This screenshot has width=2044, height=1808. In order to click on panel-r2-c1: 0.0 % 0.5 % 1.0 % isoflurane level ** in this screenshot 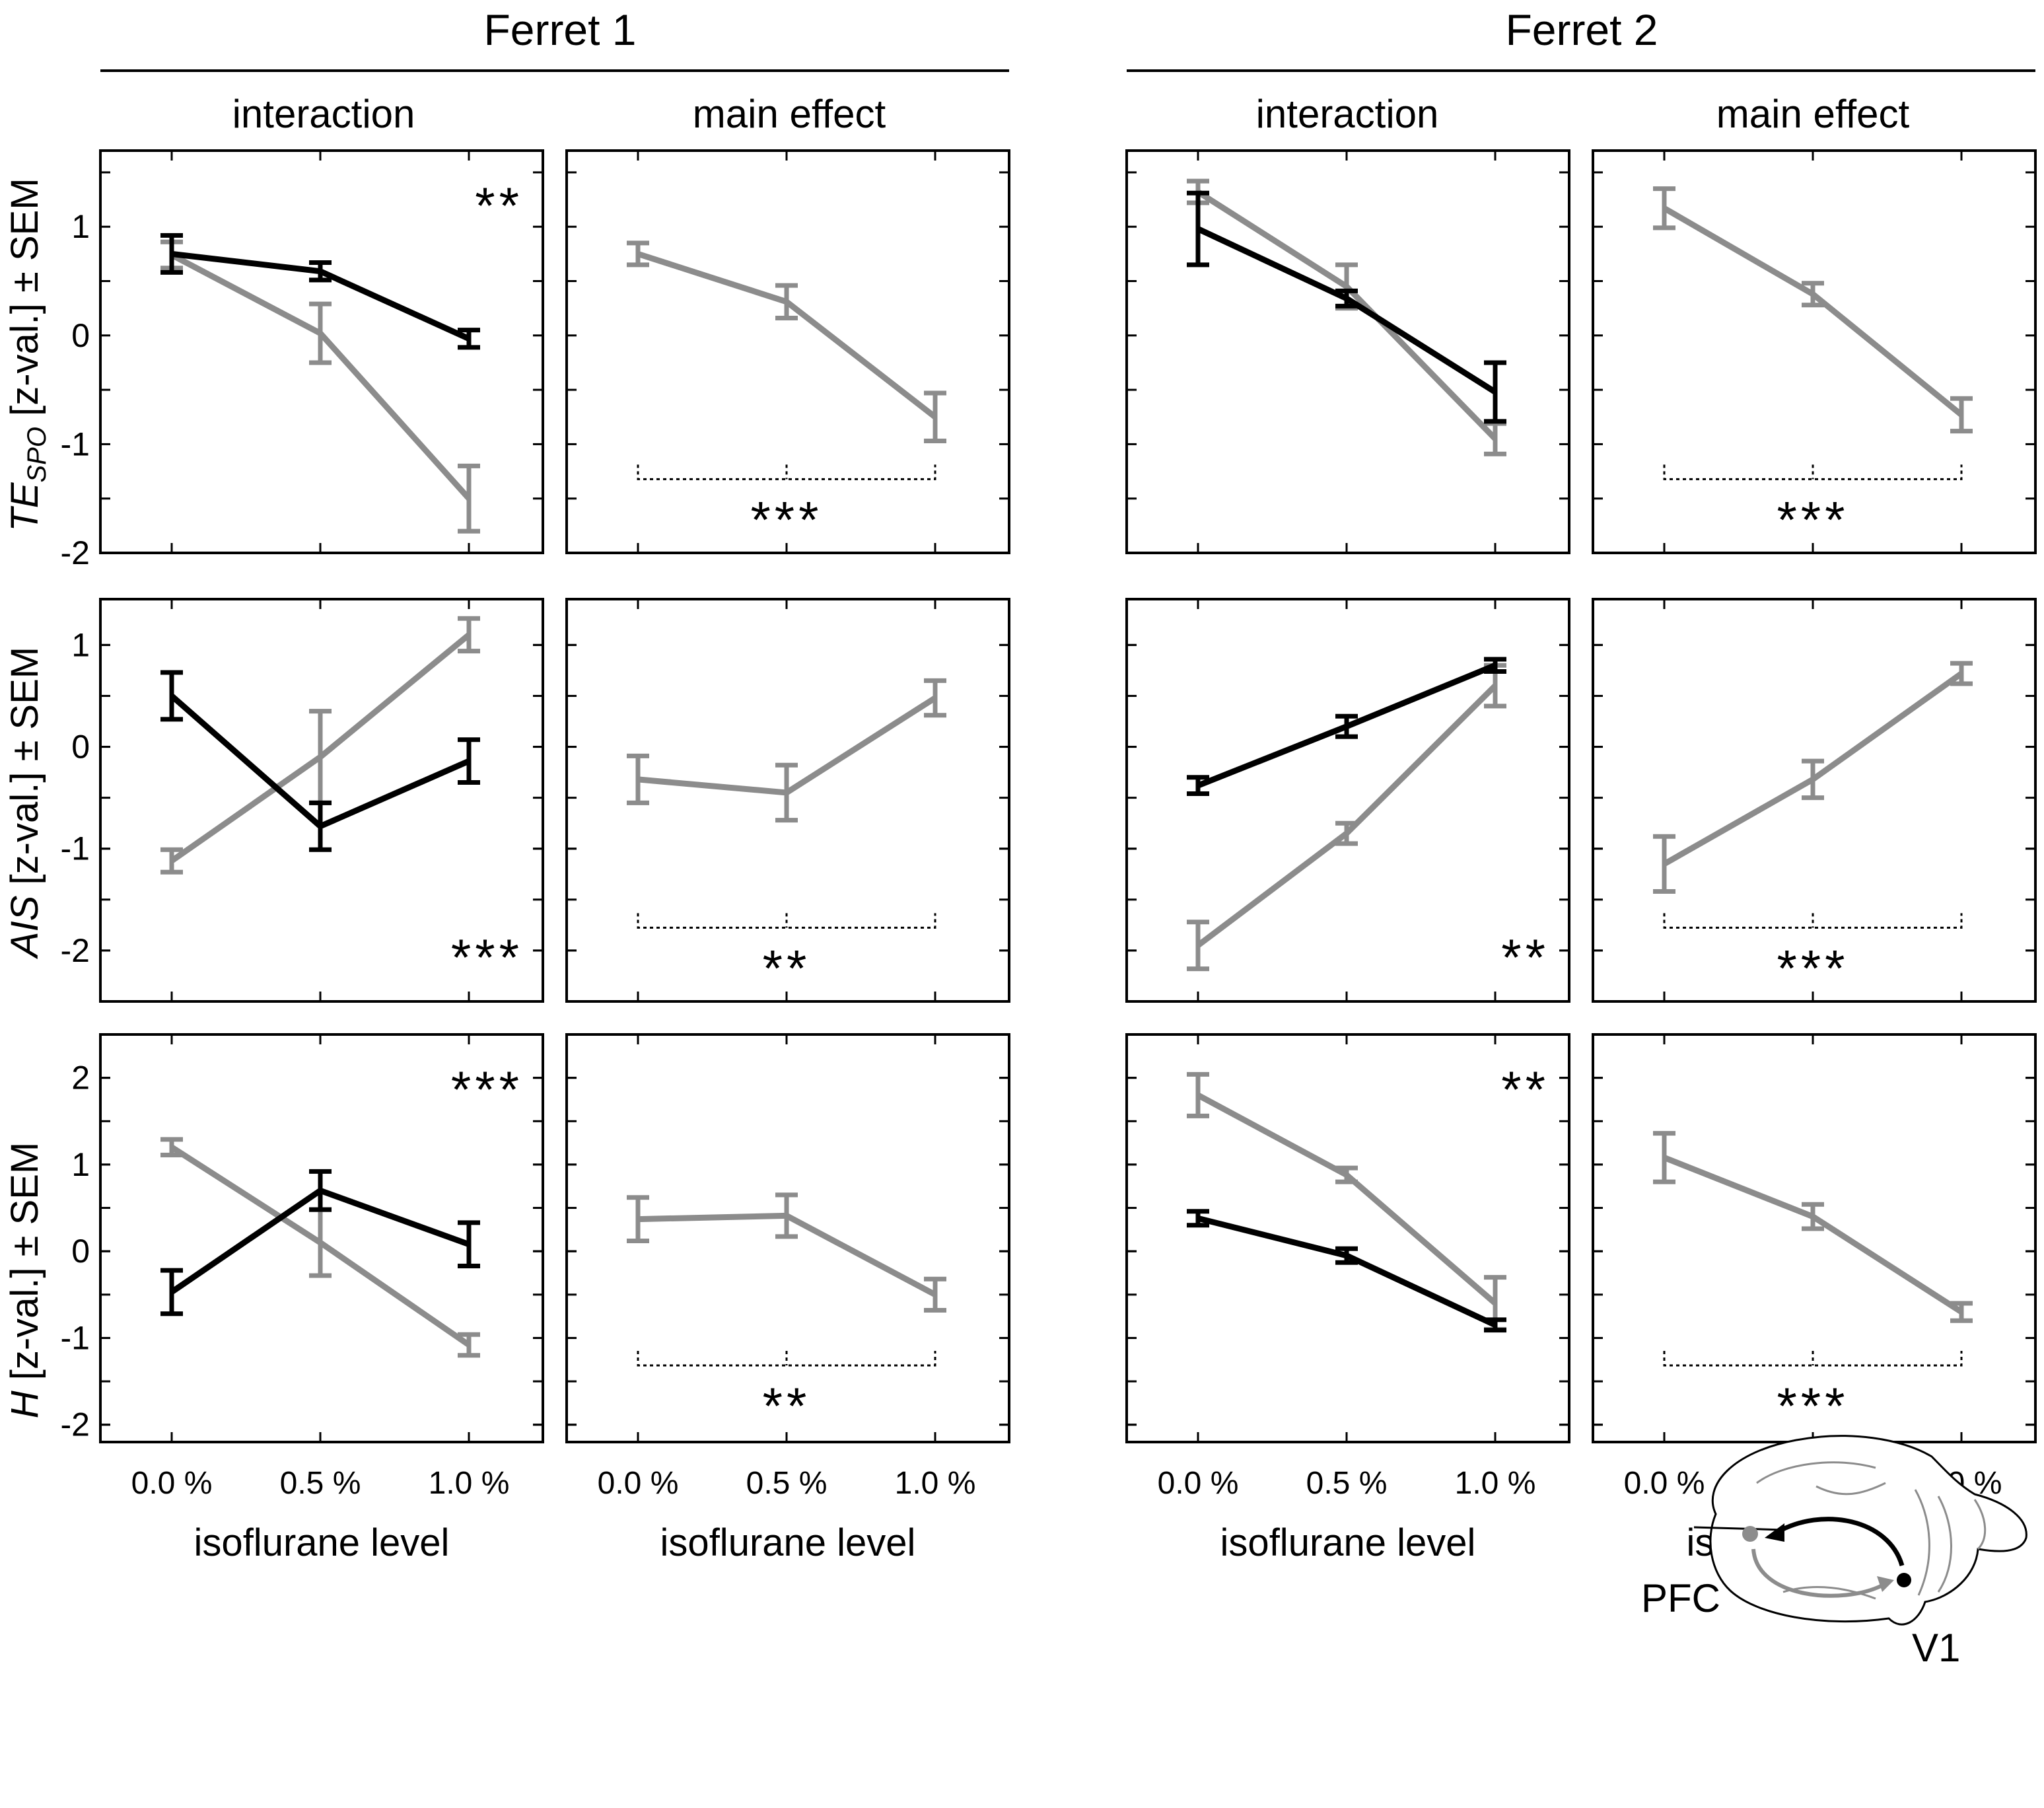, I will do `click(787, 1298)`.